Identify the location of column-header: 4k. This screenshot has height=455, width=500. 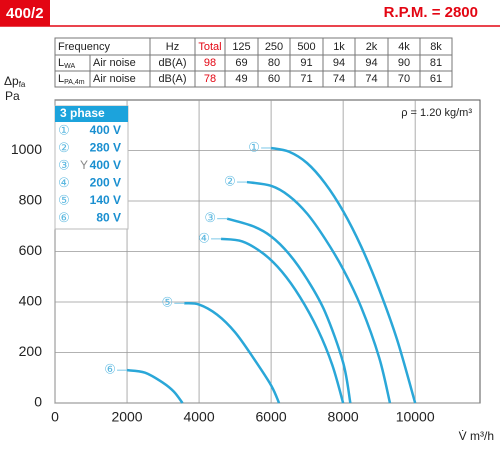
(404, 47).